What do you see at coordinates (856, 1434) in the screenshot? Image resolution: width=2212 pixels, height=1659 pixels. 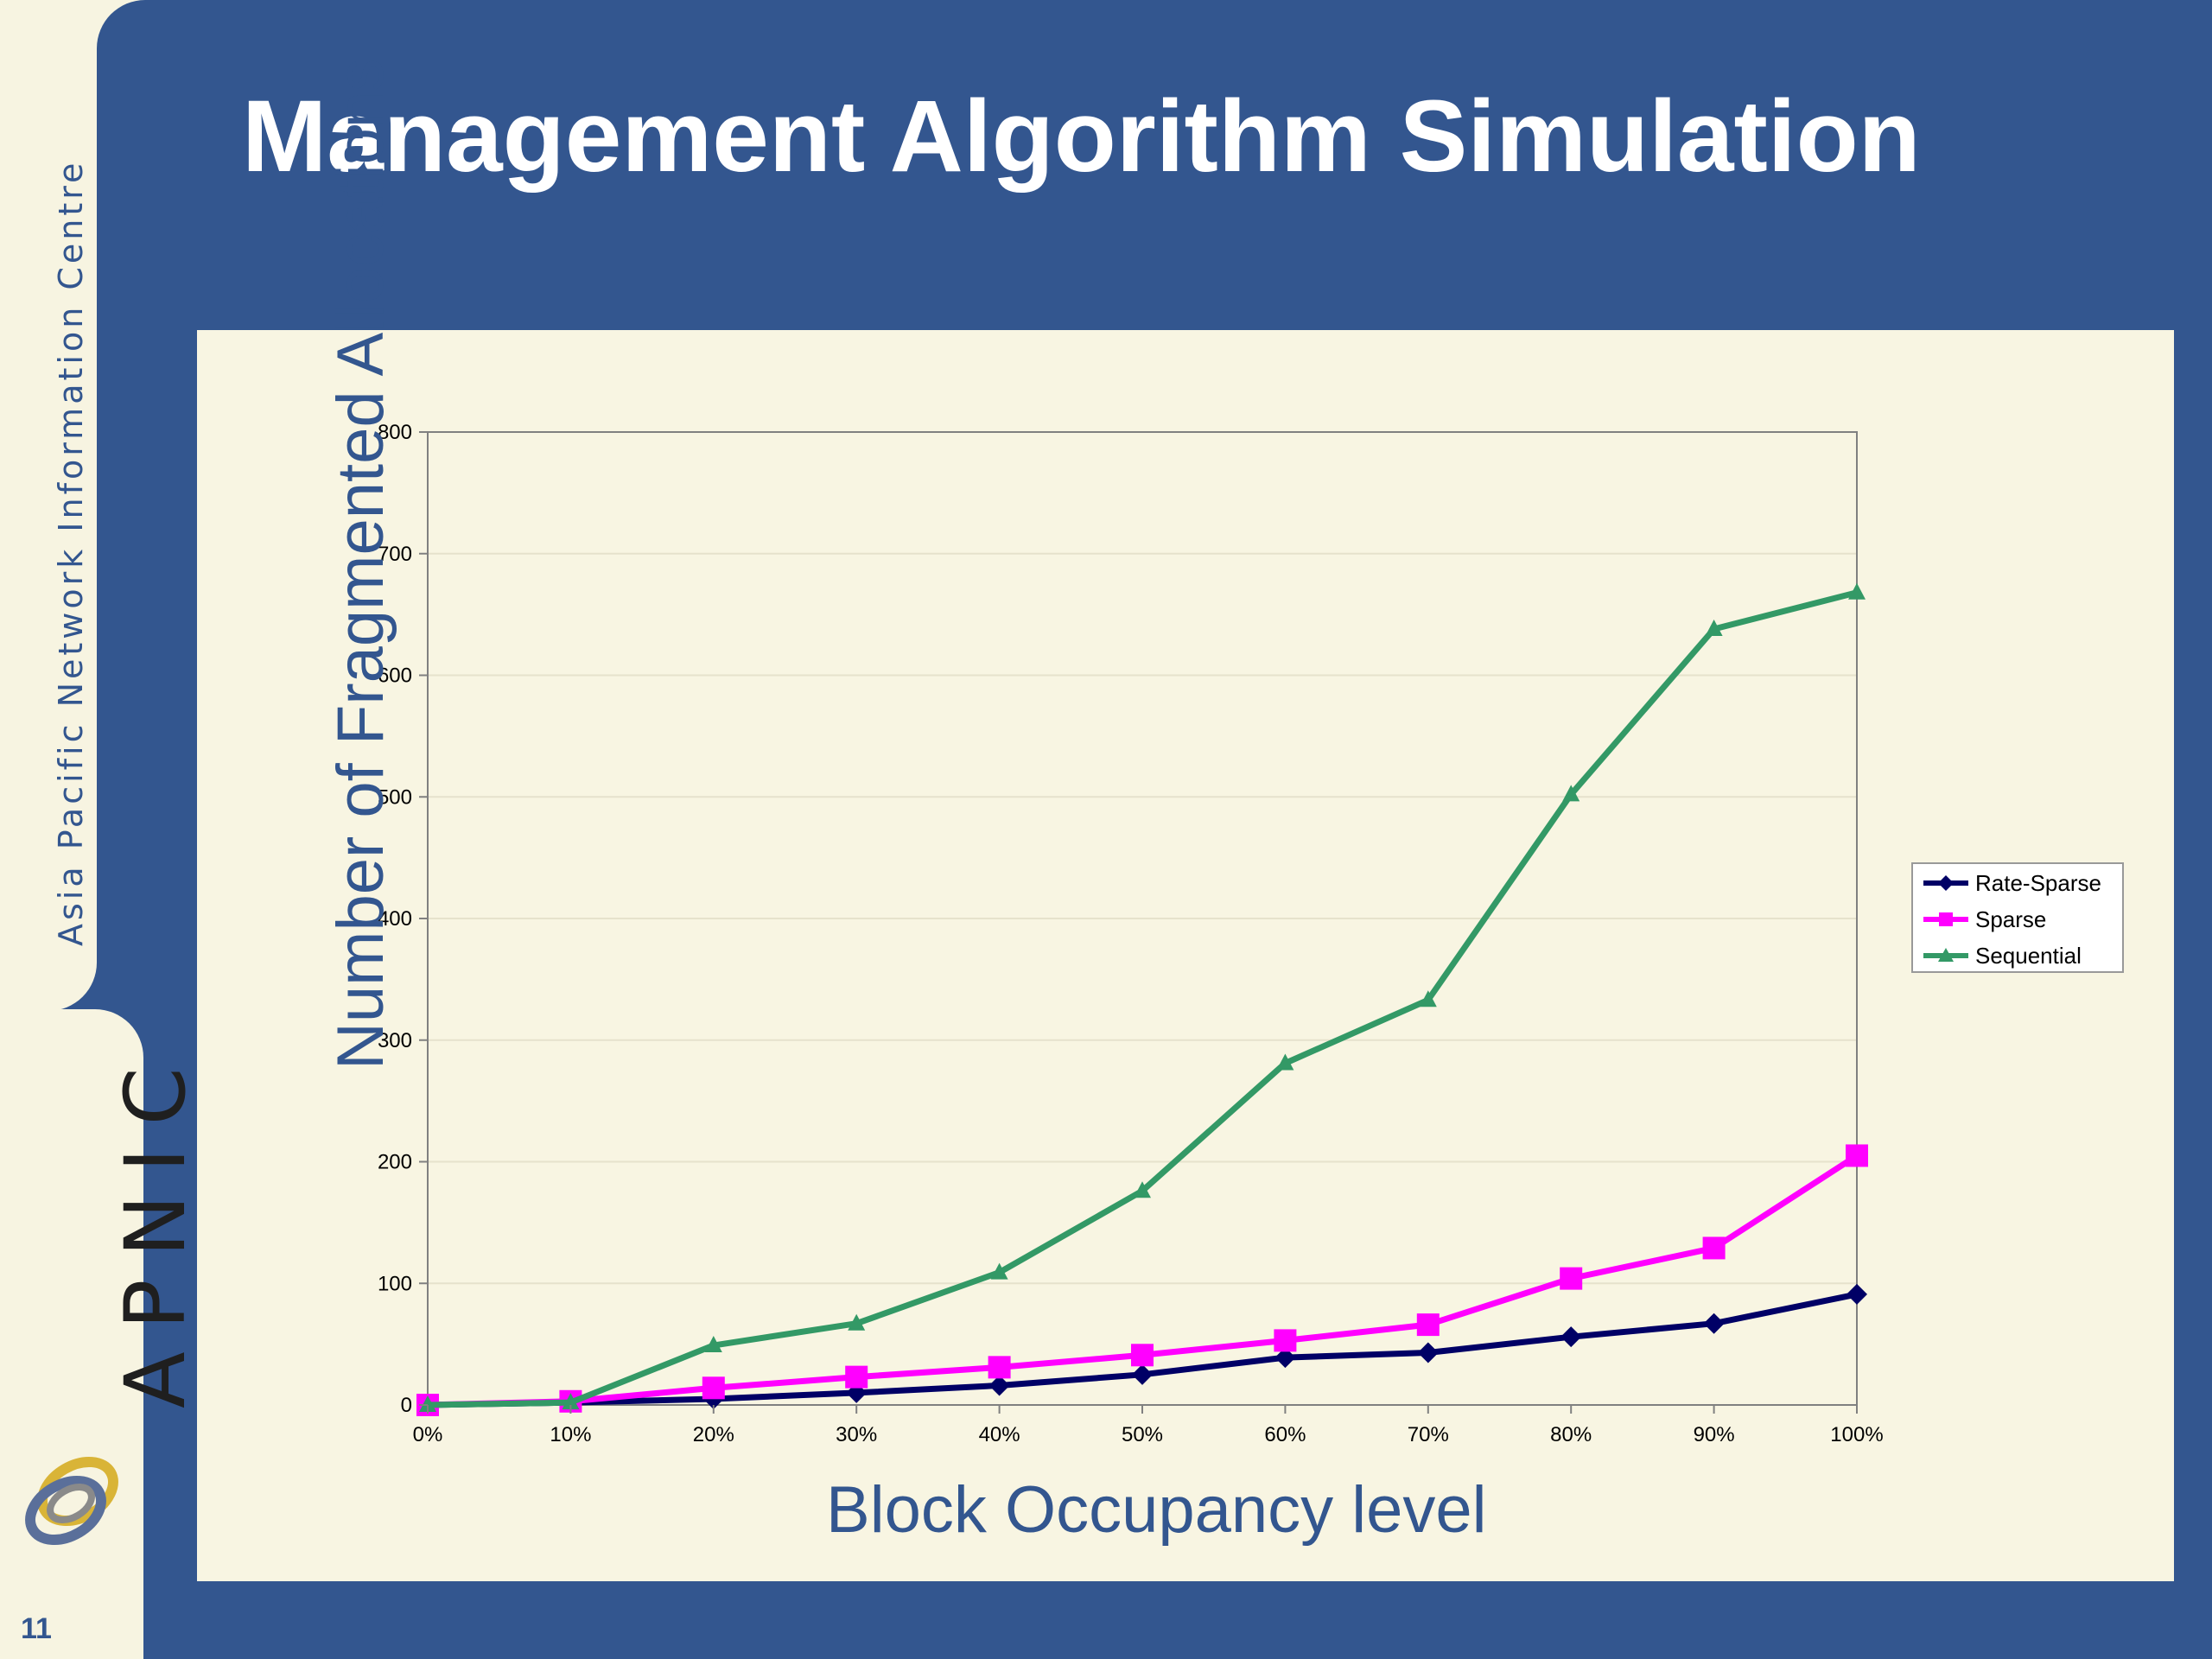 I see `x-tick-label: 30%` at bounding box center [856, 1434].